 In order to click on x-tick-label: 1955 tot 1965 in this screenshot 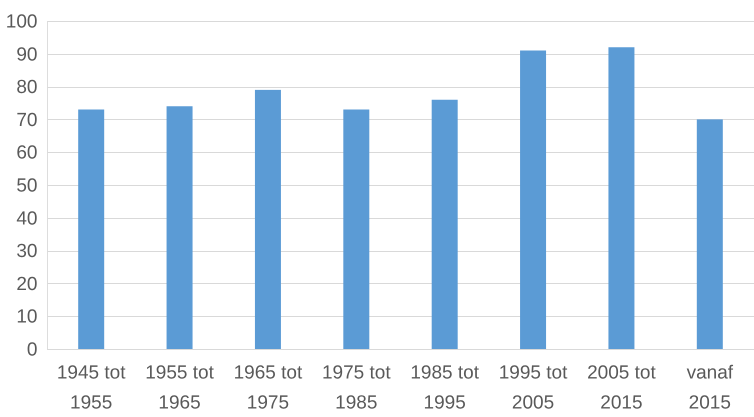, I will do `click(180, 388)`.